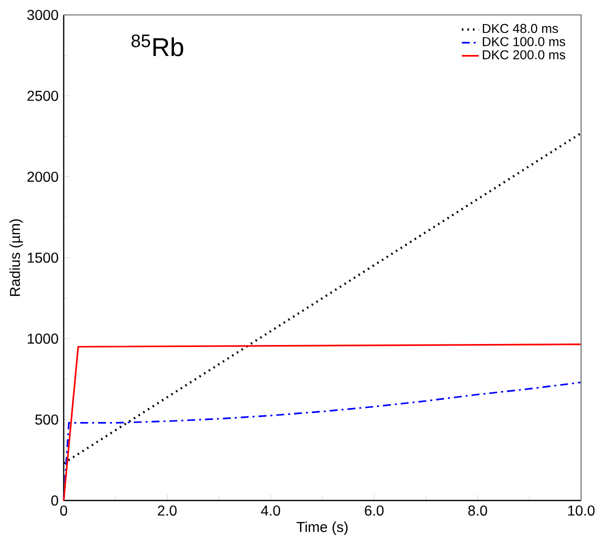 The image size is (607, 556). I want to click on y-tick-label: 2500, so click(42, 95).